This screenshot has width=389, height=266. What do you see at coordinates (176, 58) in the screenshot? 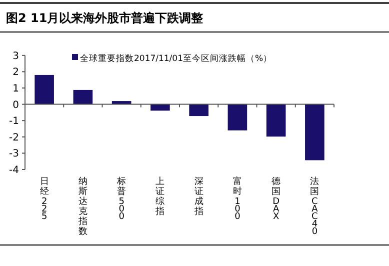
I see `legend-label: 全球重要指数2017/11/01至今区间涨跌幅（%）` at bounding box center [176, 58].